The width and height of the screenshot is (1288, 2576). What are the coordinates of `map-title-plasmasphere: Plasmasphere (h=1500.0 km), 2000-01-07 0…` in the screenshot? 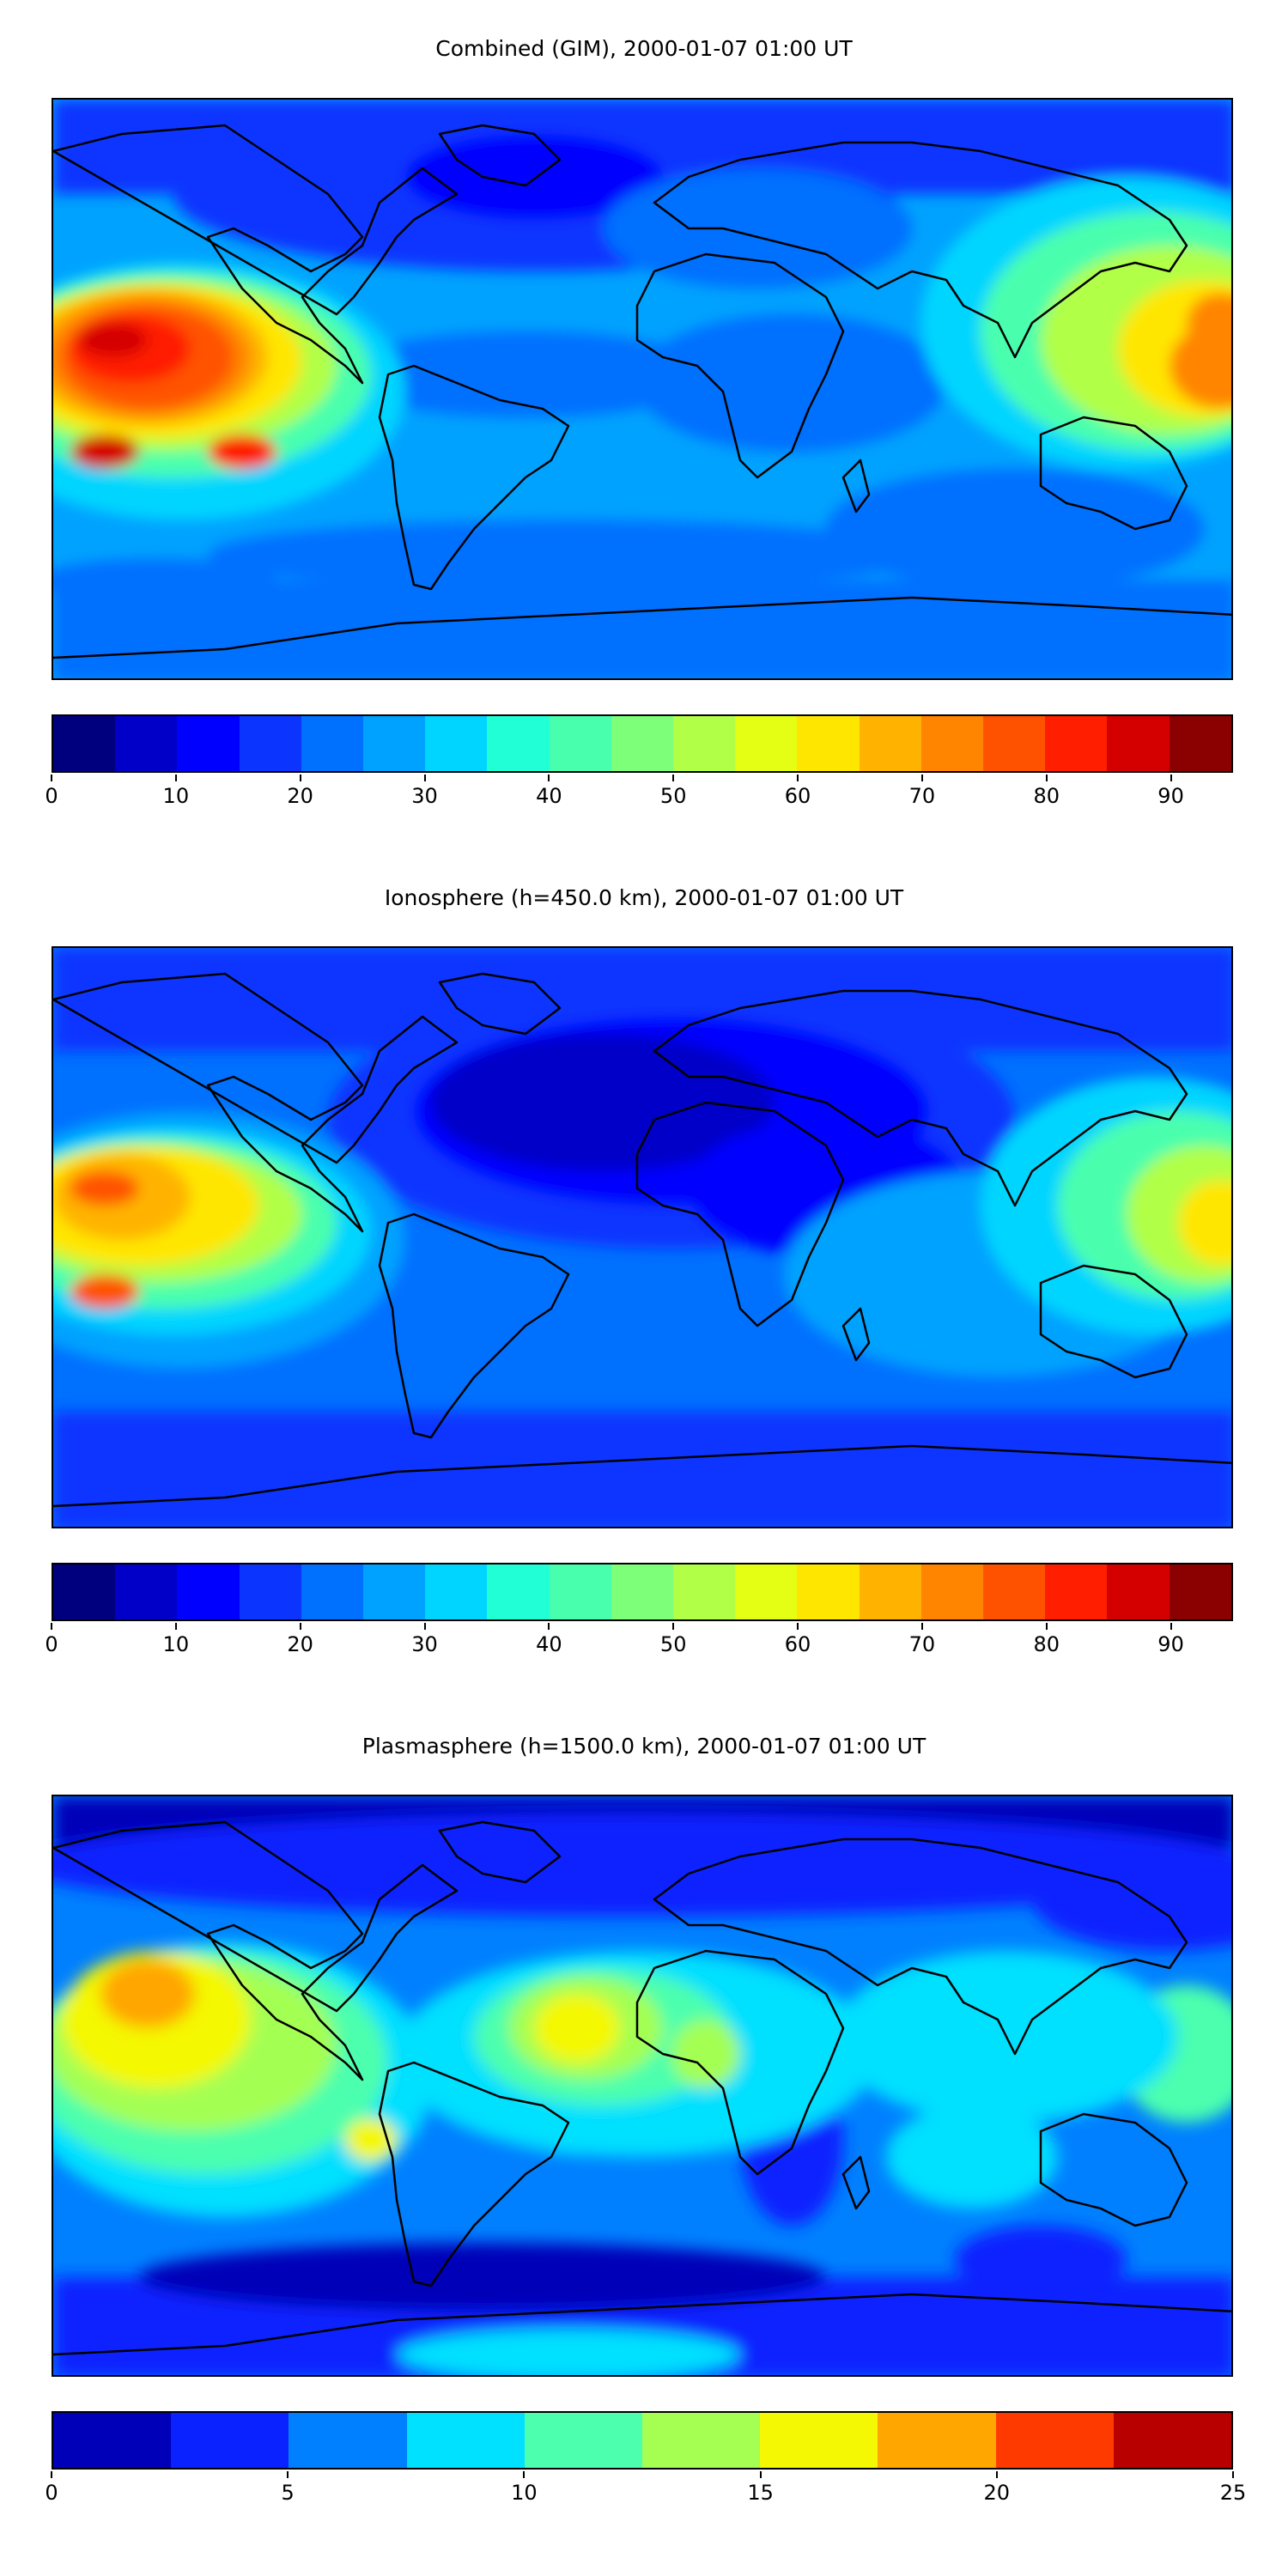 It's located at (644, 1747).